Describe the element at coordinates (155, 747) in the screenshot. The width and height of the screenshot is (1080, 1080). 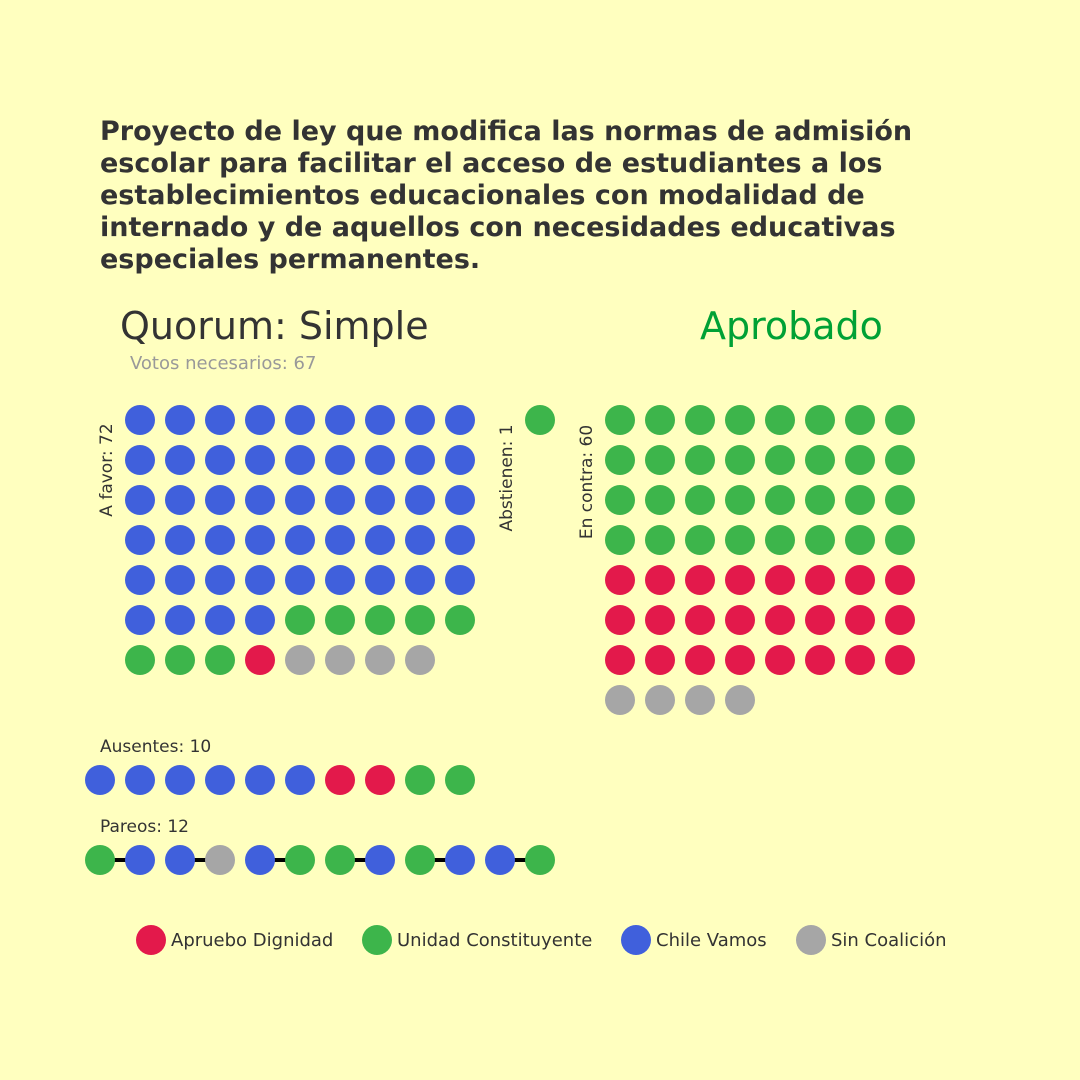
I see `ausentes-label: Ausentes: 10` at that location.